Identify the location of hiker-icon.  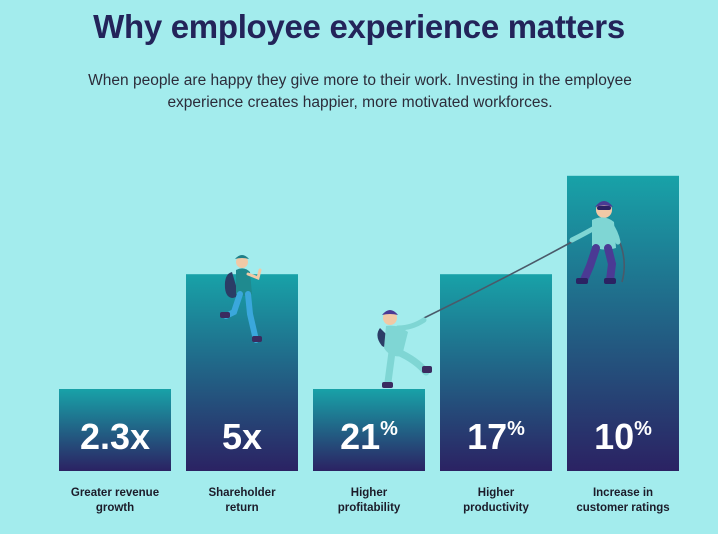
(241, 299).